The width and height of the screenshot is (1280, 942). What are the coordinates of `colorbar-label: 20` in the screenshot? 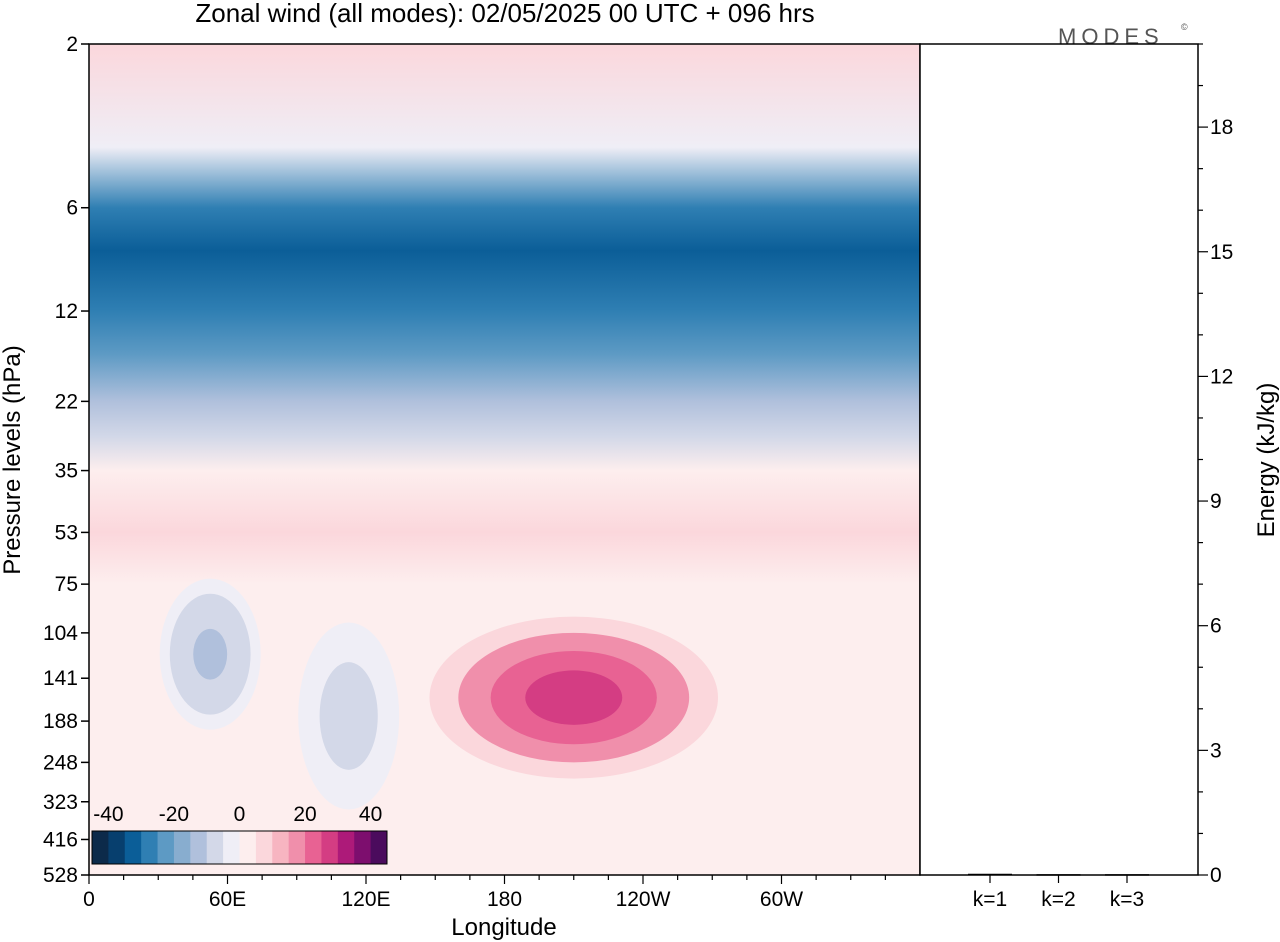 It's located at (304, 814).